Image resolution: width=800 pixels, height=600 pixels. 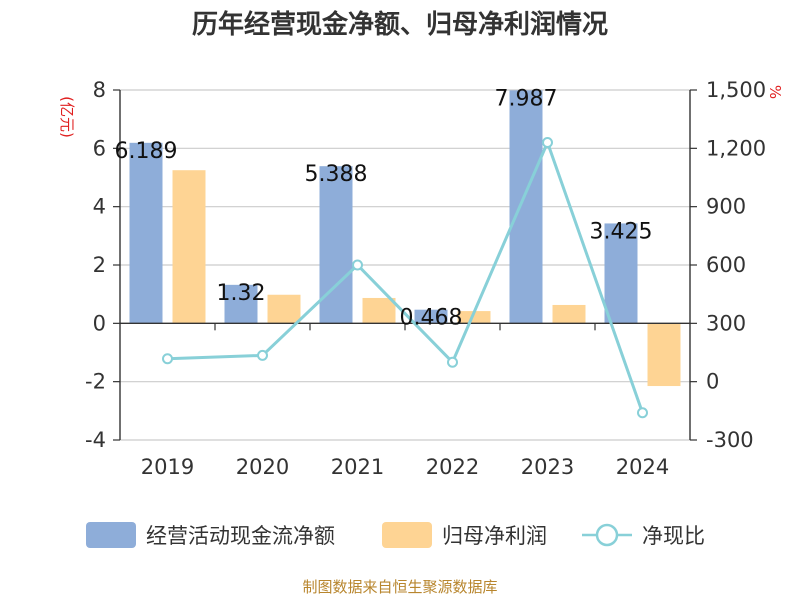 I want to click on cashflow-data-label: 0.468, so click(x=431, y=318).